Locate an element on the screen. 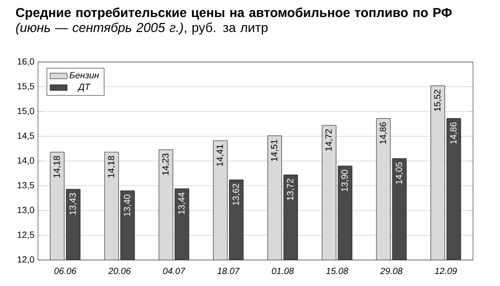  x-tick-label: 15.08 is located at coordinates (337, 271).